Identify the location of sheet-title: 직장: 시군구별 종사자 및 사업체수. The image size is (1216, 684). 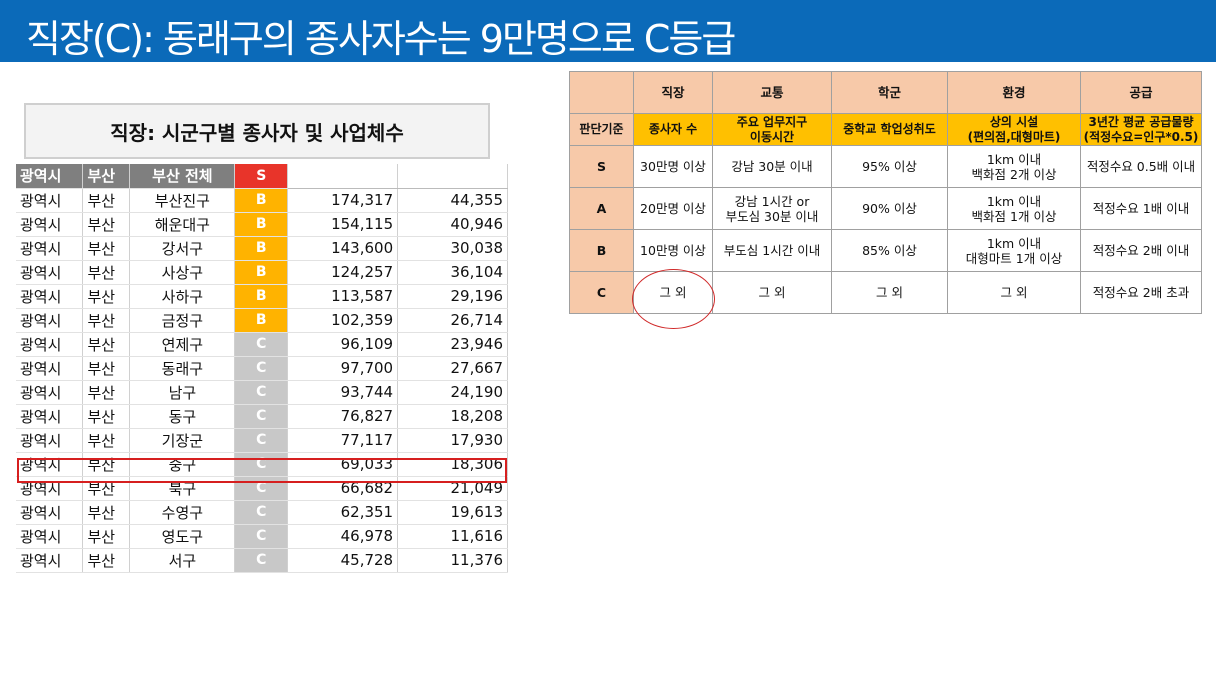
(257, 131).